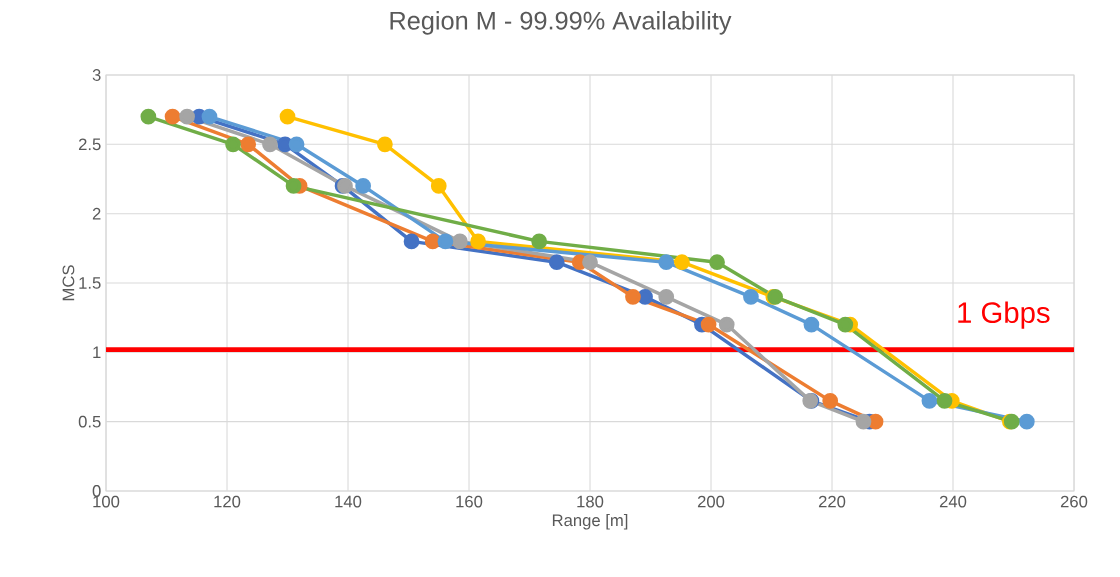  Describe the element at coordinates (227, 501) in the screenshot. I see `x-tick-label: 120` at that location.